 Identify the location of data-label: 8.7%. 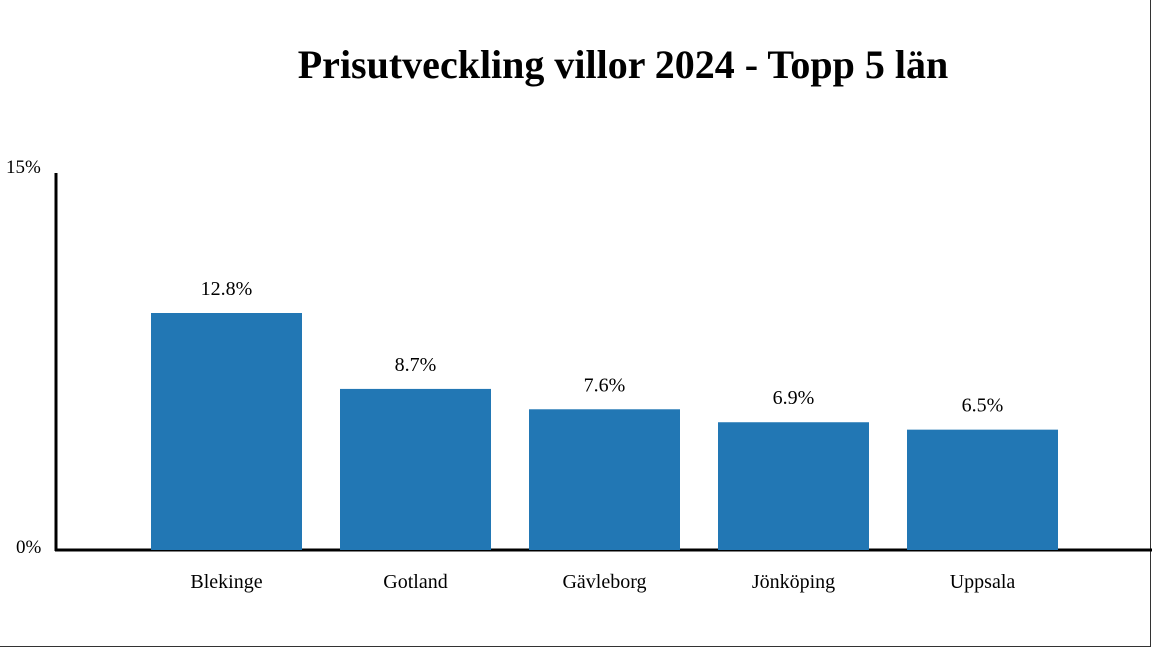
(416, 365).